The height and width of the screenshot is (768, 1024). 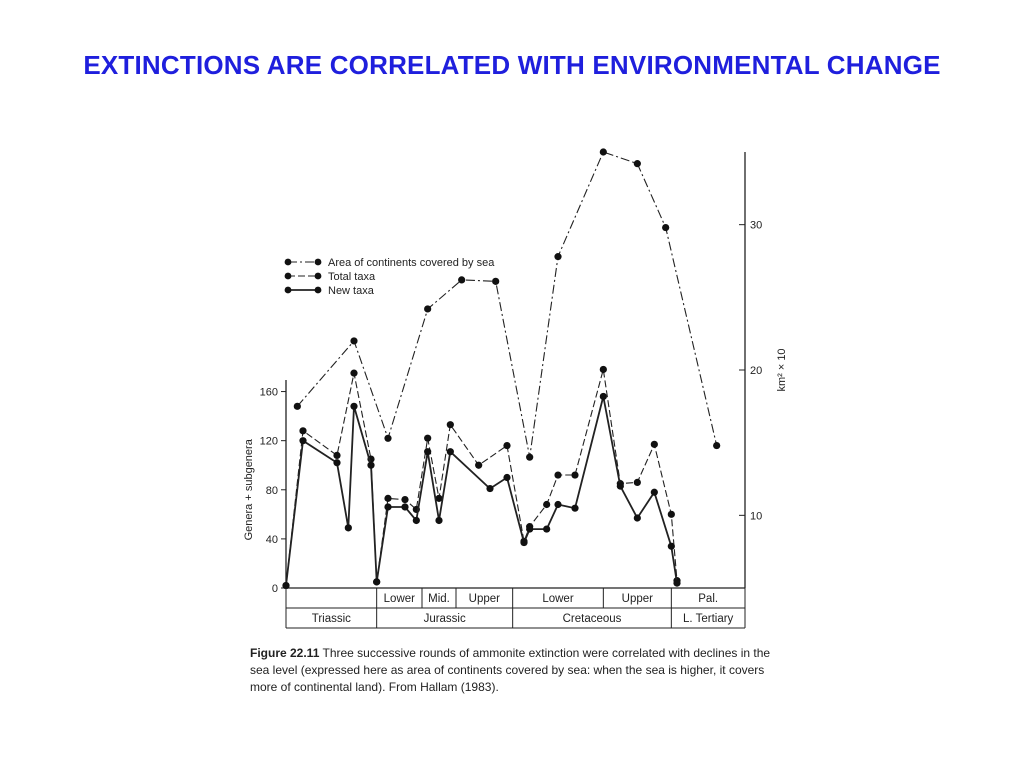 What do you see at coordinates (285, 653) in the screenshot?
I see `caption-figure-label: Figure 22.11` at bounding box center [285, 653].